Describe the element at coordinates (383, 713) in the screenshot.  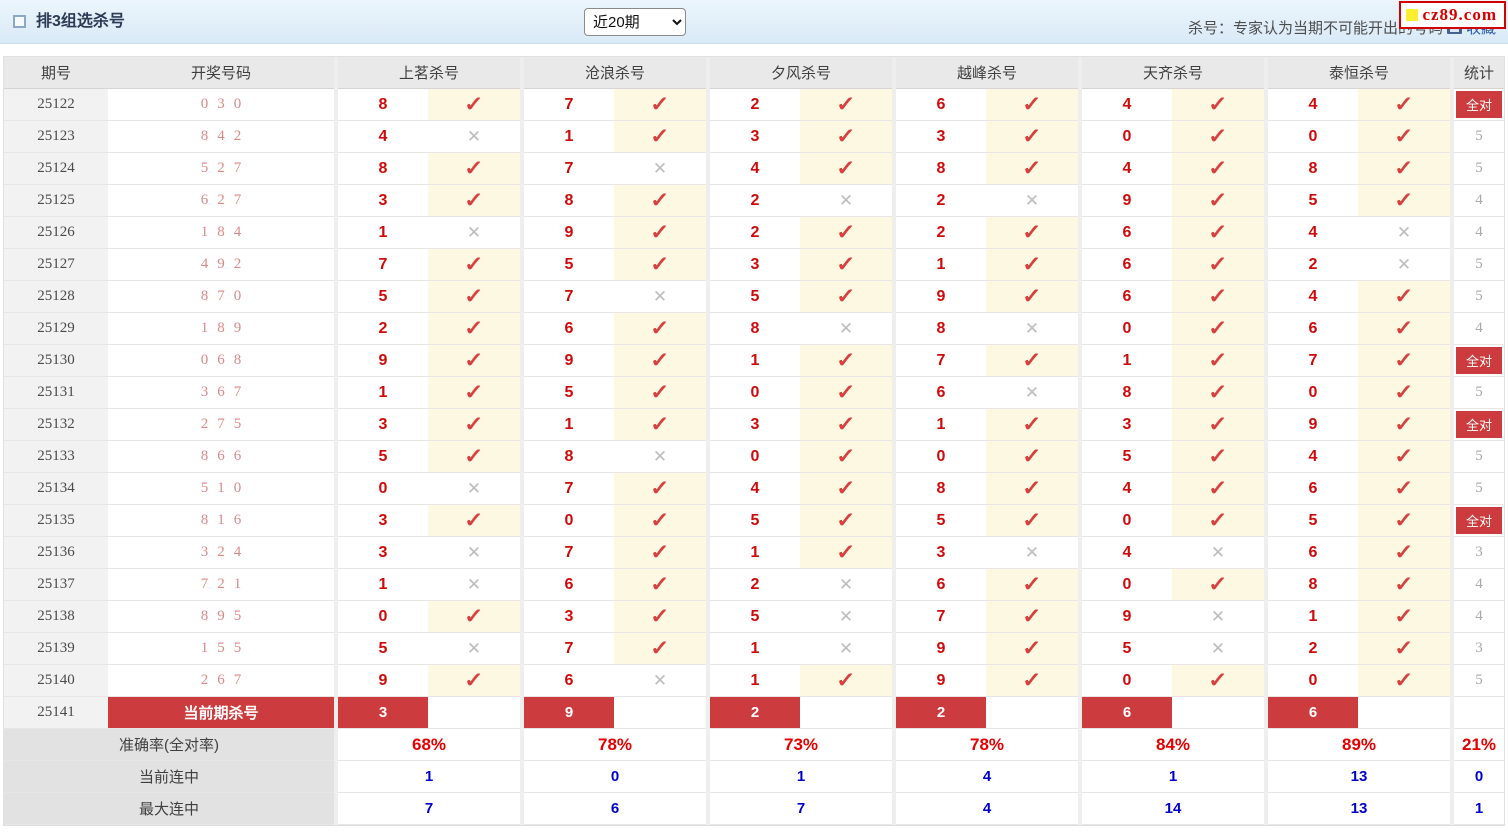
I see `current-kill-number-cell: 3` at that location.